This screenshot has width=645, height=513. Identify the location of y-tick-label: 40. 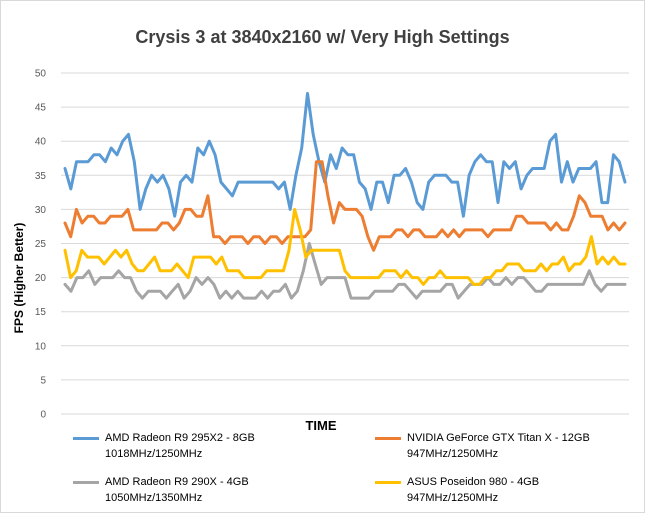
(41, 142).